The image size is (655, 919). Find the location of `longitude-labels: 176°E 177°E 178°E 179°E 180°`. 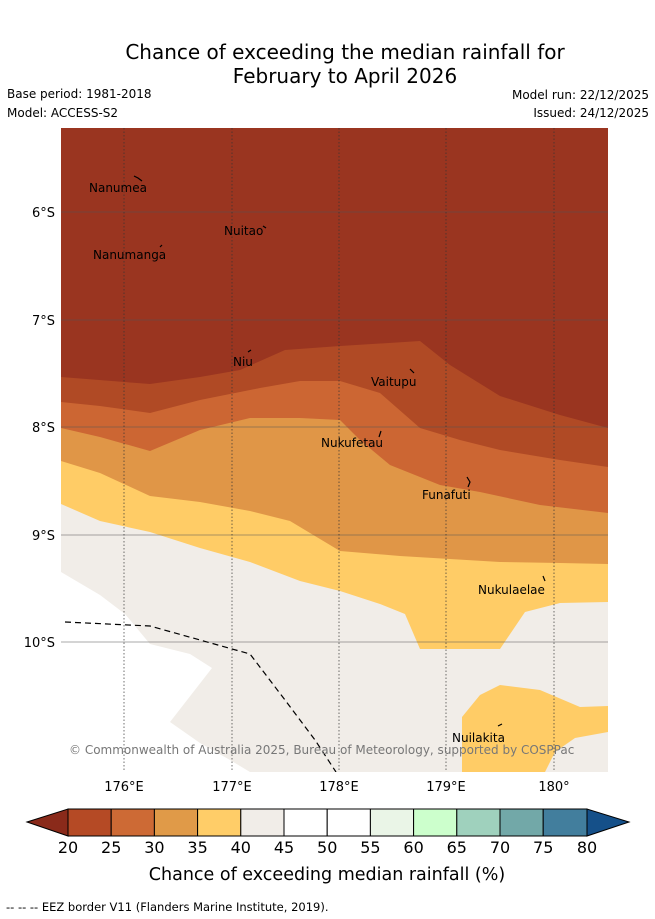

longitude-labels: 176°E 177°E 178°E 179°E 180° is located at coordinates (336, 787).